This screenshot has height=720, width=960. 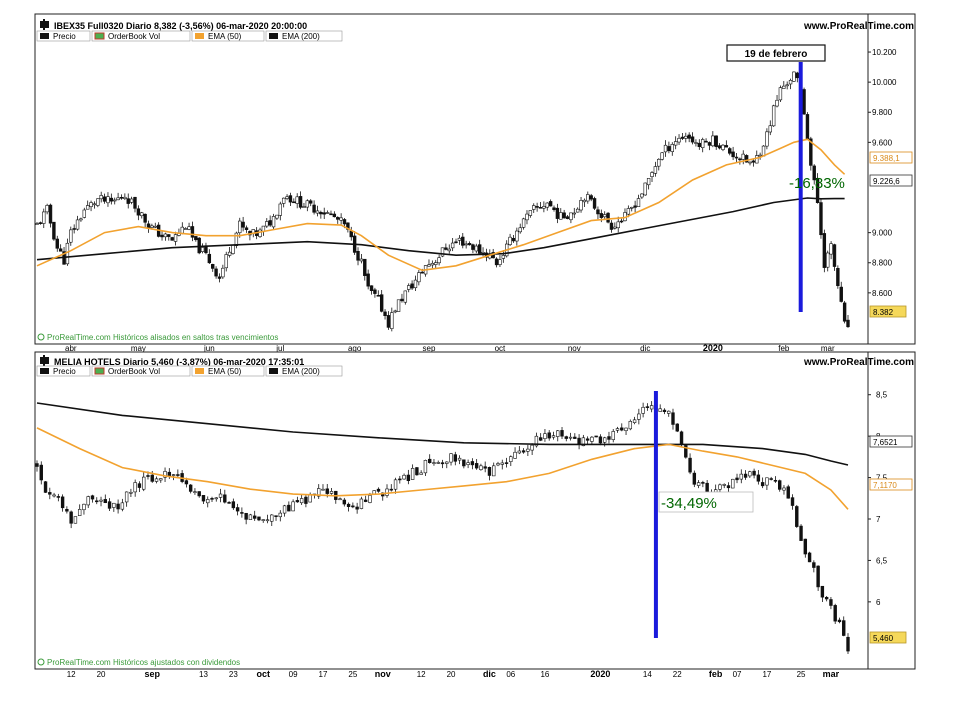 I want to click on melia-legend-item-ema50, so click(x=228, y=371).